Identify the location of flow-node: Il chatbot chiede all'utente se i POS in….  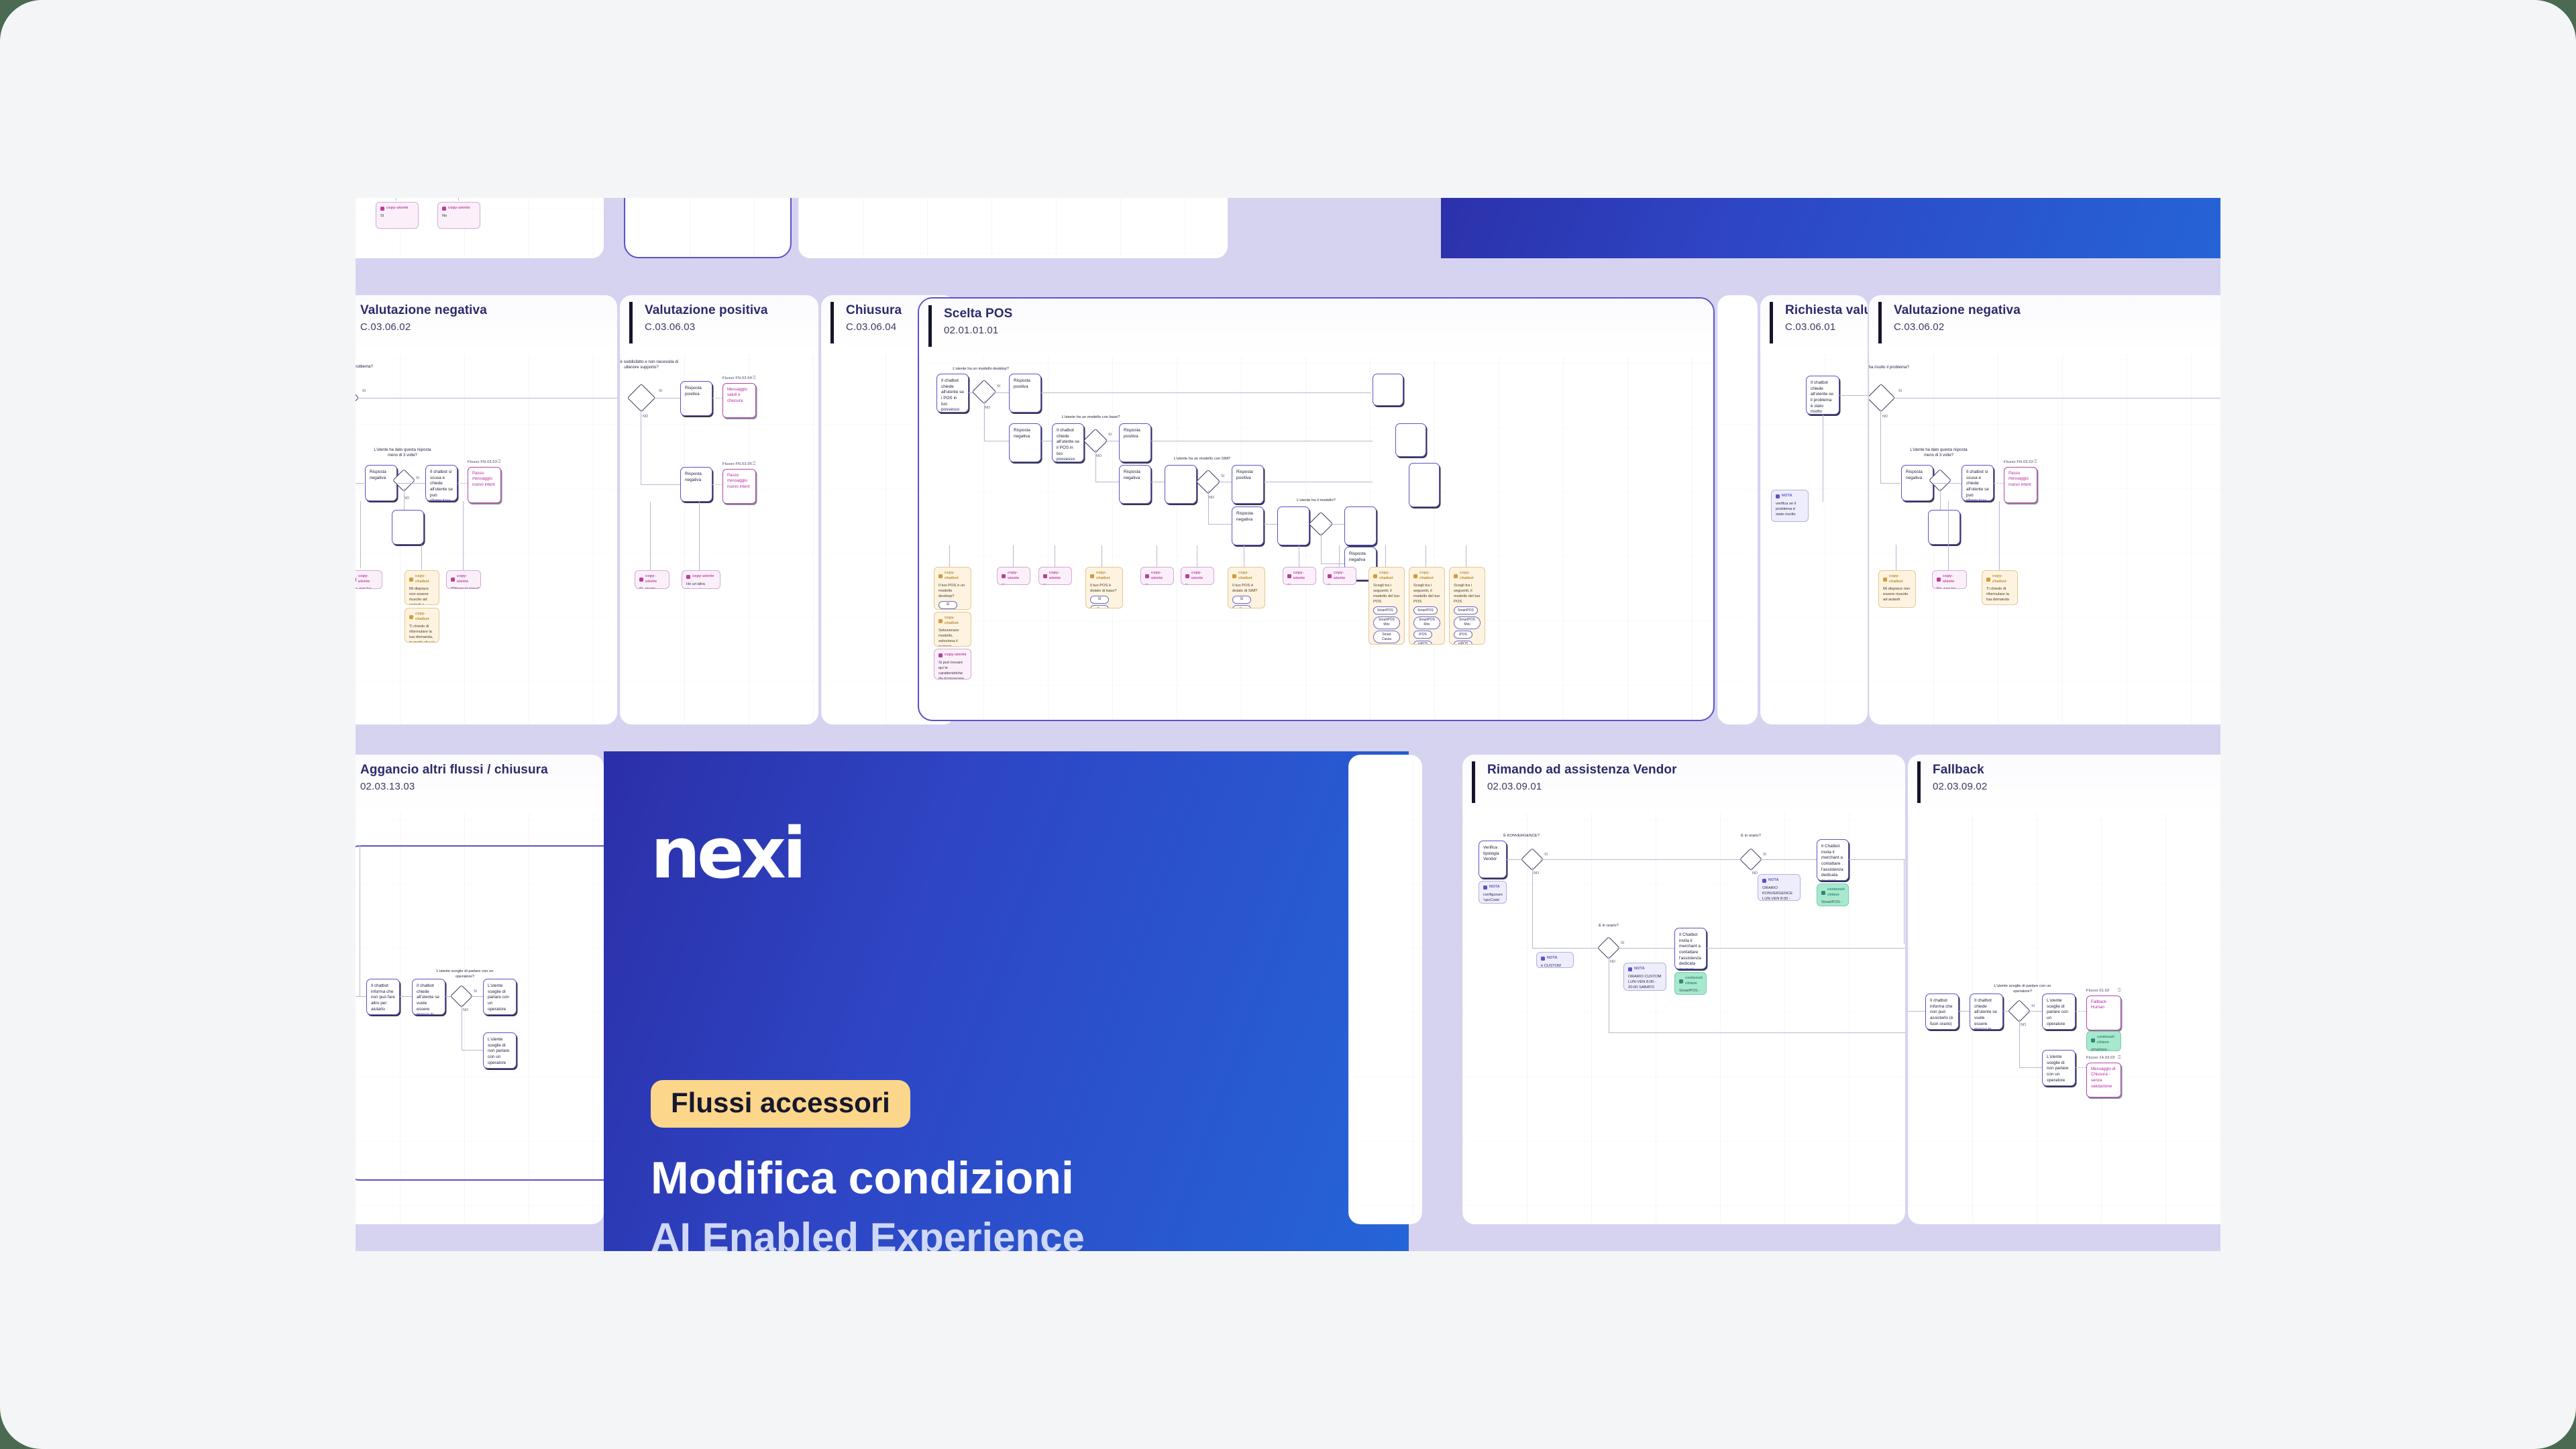
(952, 393).